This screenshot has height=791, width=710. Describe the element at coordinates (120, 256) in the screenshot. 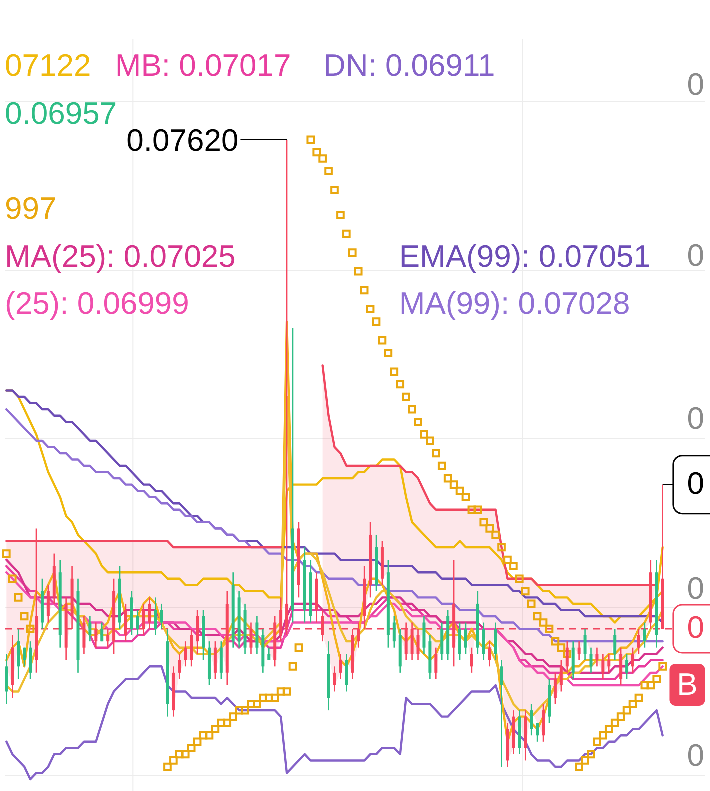

I see `text: MA(25): 0.07025` at that location.